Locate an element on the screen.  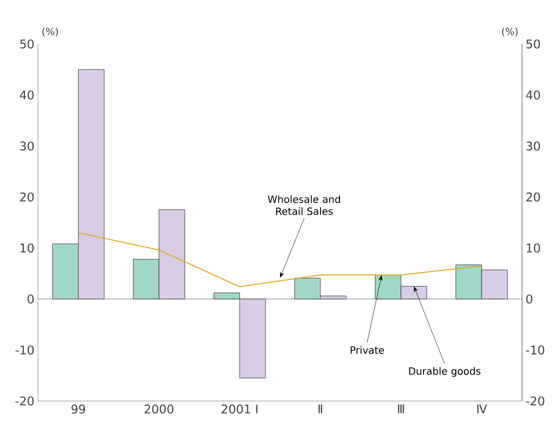
y-tick-label: 50 is located at coordinates (27, 44).